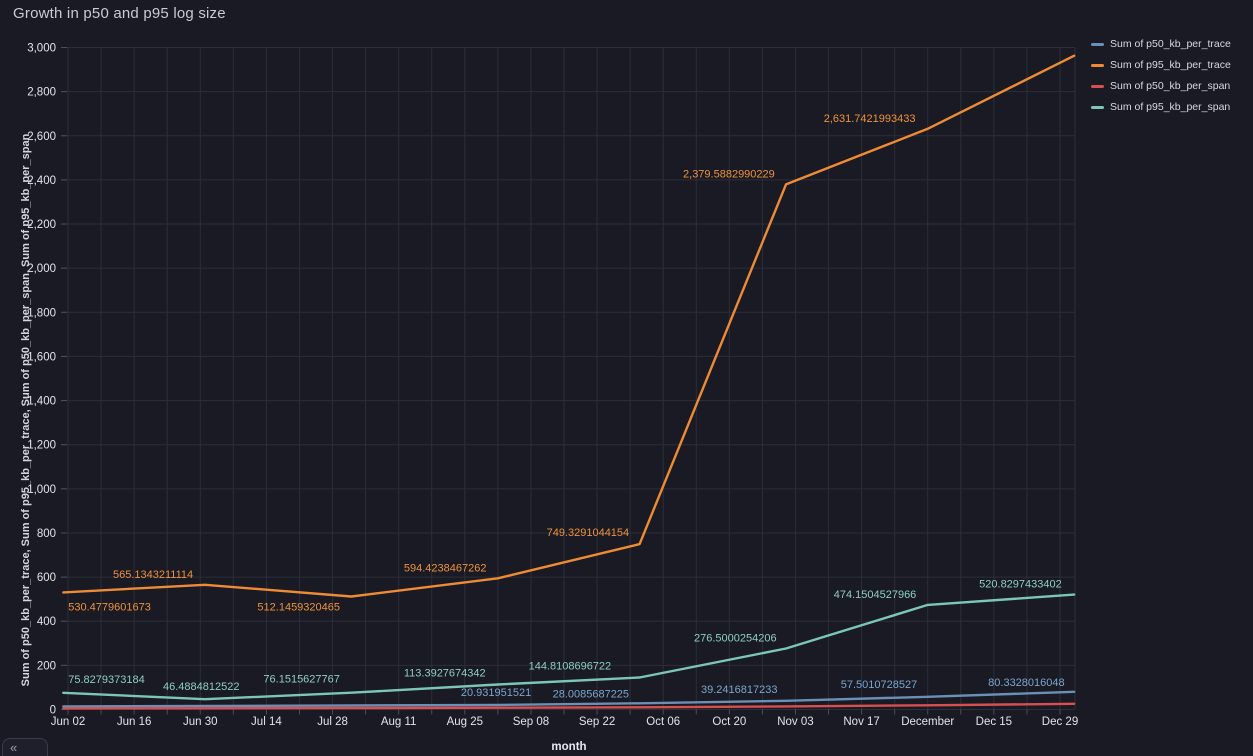 The height and width of the screenshot is (756, 1253). What do you see at coordinates (729, 174) in the screenshot?
I see `data-label: 2,379.5882990229` at bounding box center [729, 174].